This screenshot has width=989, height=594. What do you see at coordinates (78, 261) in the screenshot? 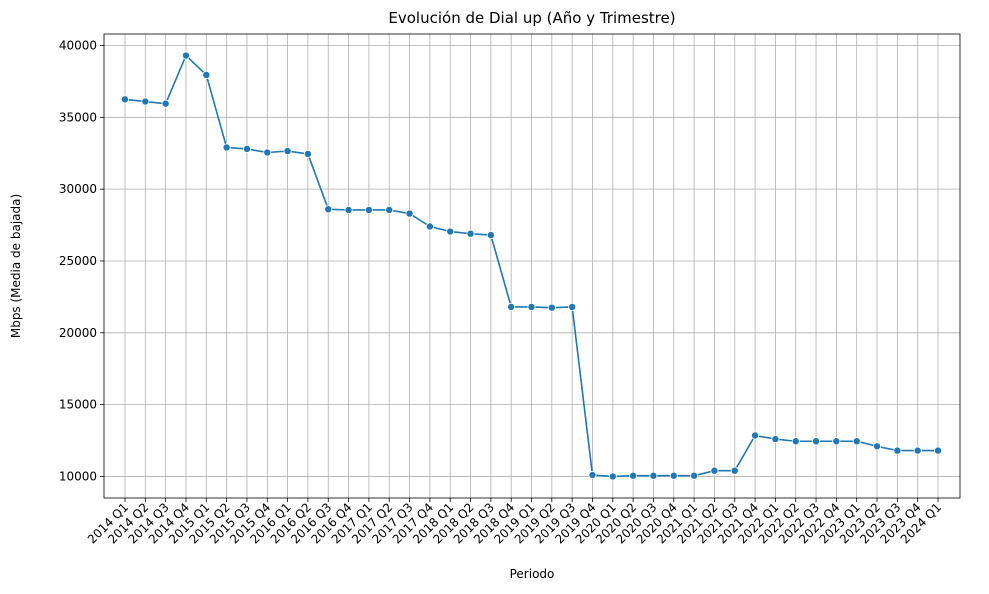
I see `y-tick-label: 25000` at bounding box center [78, 261].